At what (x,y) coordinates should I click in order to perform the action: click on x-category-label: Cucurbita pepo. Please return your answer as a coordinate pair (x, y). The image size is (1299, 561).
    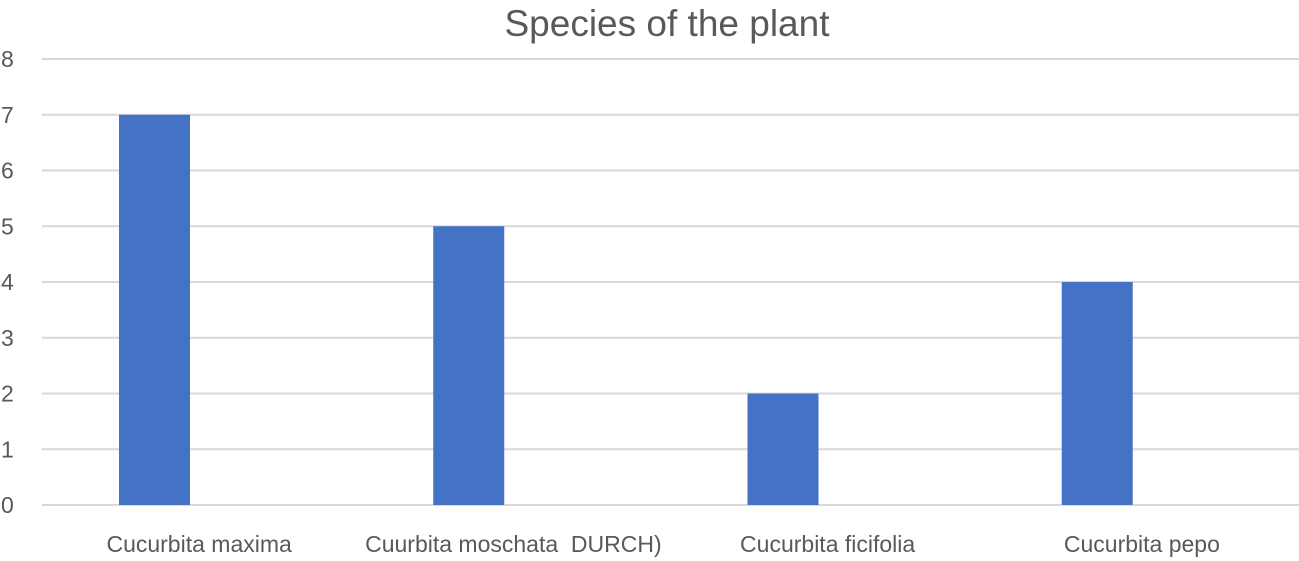
    Looking at the image, I should click on (1142, 544).